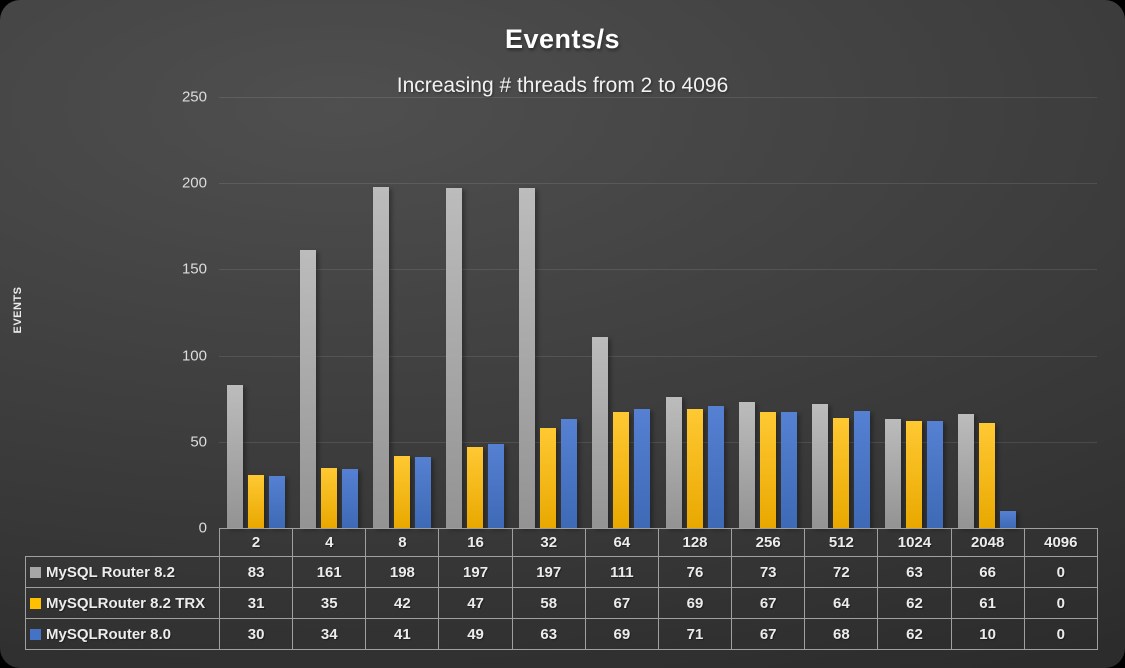 The width and height of the screenshot is (1125, 668). Describe the element at coordinates (841, 572) in the screenshot. I see `table-value-cell: 72` at that location.